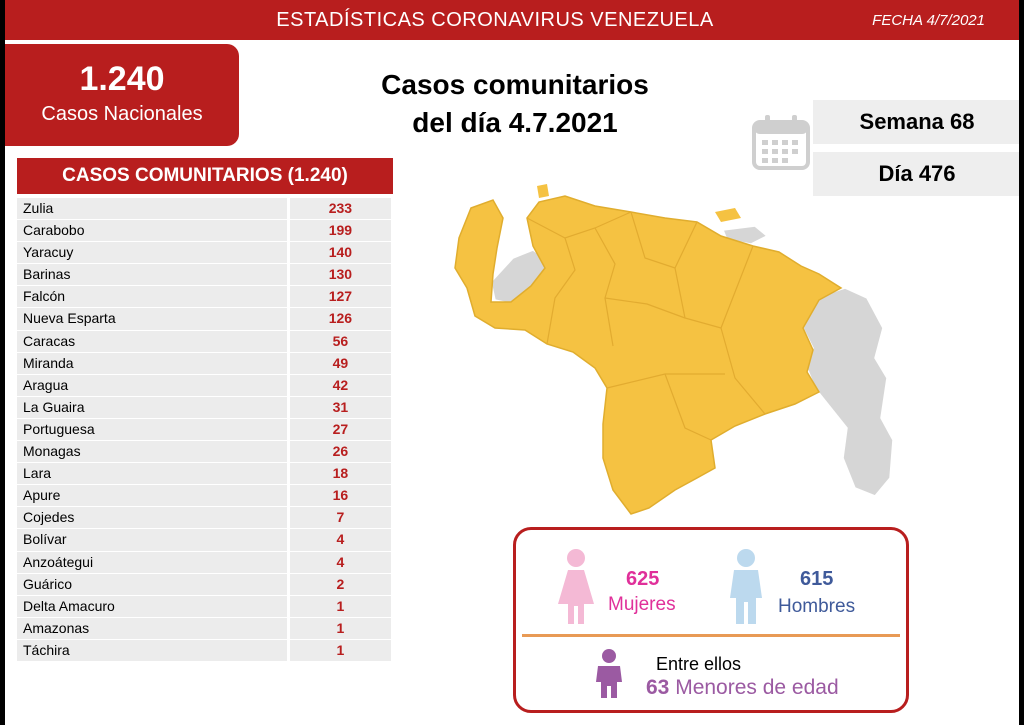 The image size is (1024, 725). What do you see at coordinates (340, 253) in the screenshot?
I see `state-value: 140` at bounding box center [340, 253].